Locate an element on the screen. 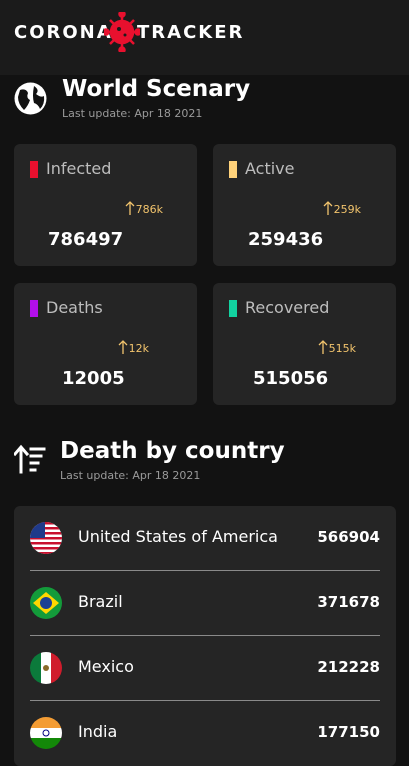 The image size is (409, 766). header: CORONA TRACKER is located at coordinates (204, 37).